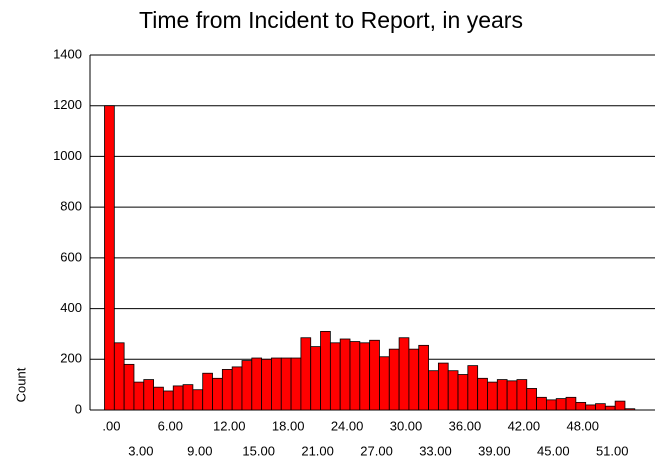 Image resolution: width=658 pixels, height=464 pixels. I want to click on x-tick-label: 42.00, so click(524, 425).